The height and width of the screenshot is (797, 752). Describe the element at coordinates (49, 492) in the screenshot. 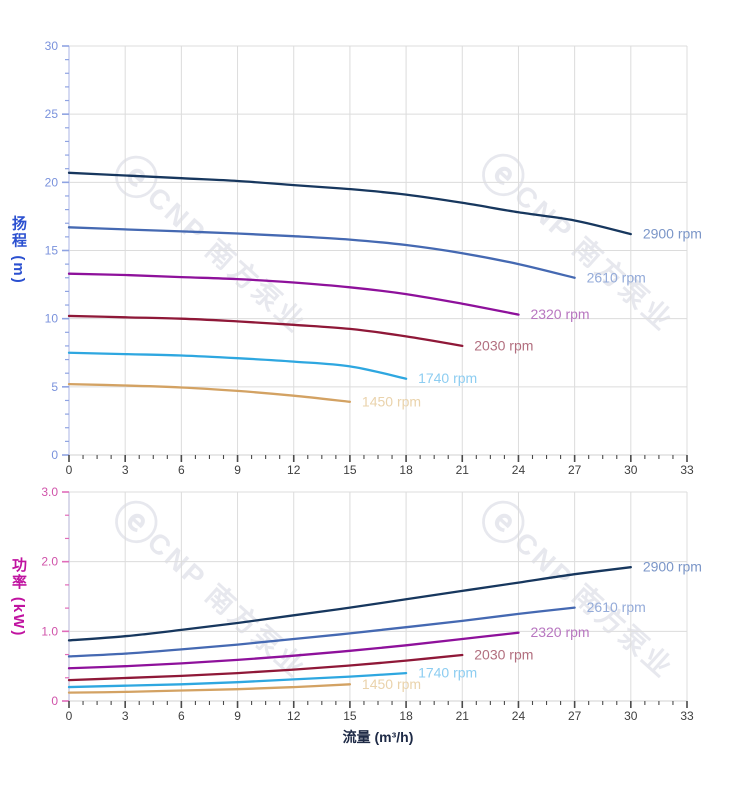

I see `y-tick-label: 3.0` at that location.